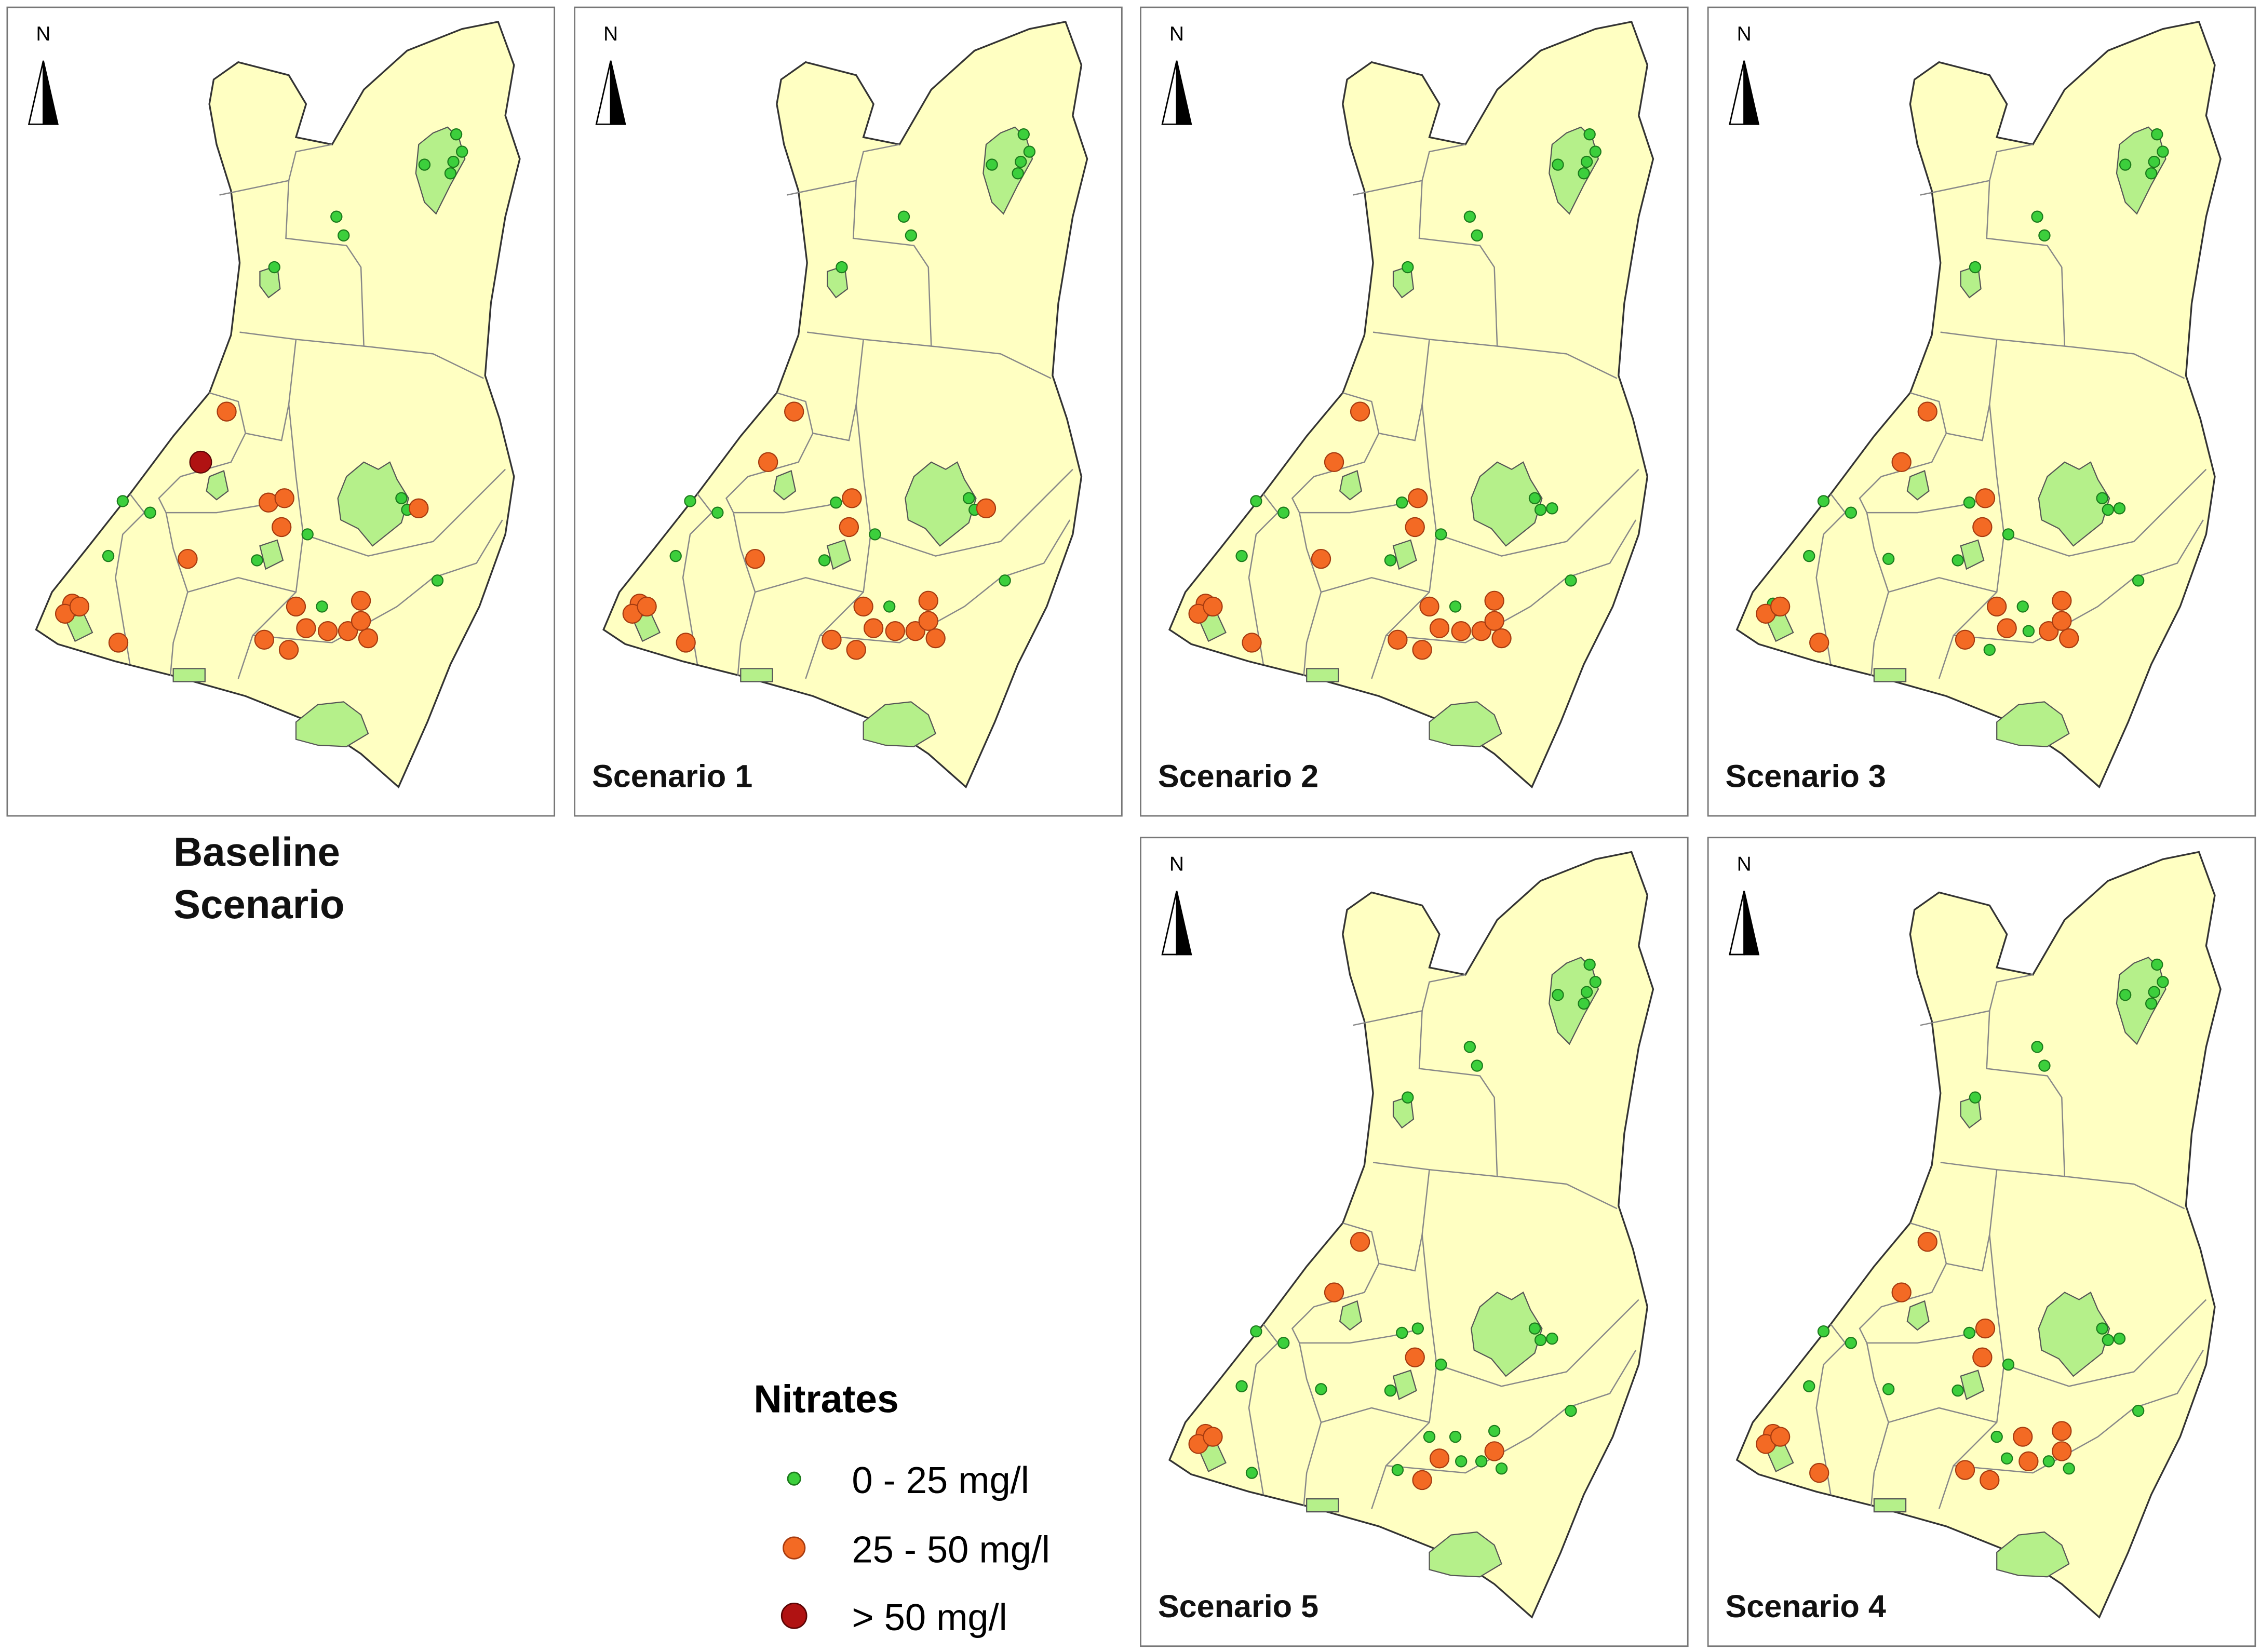  Describe the element at coordinates (930, 1617) in the screenshot. I see `legend-label: > 50 mg/l` at that location.